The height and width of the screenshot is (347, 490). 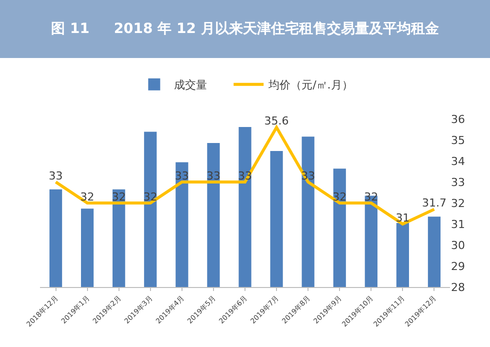 I want to click on data-label: 31.7, so click(x=434, y=203).